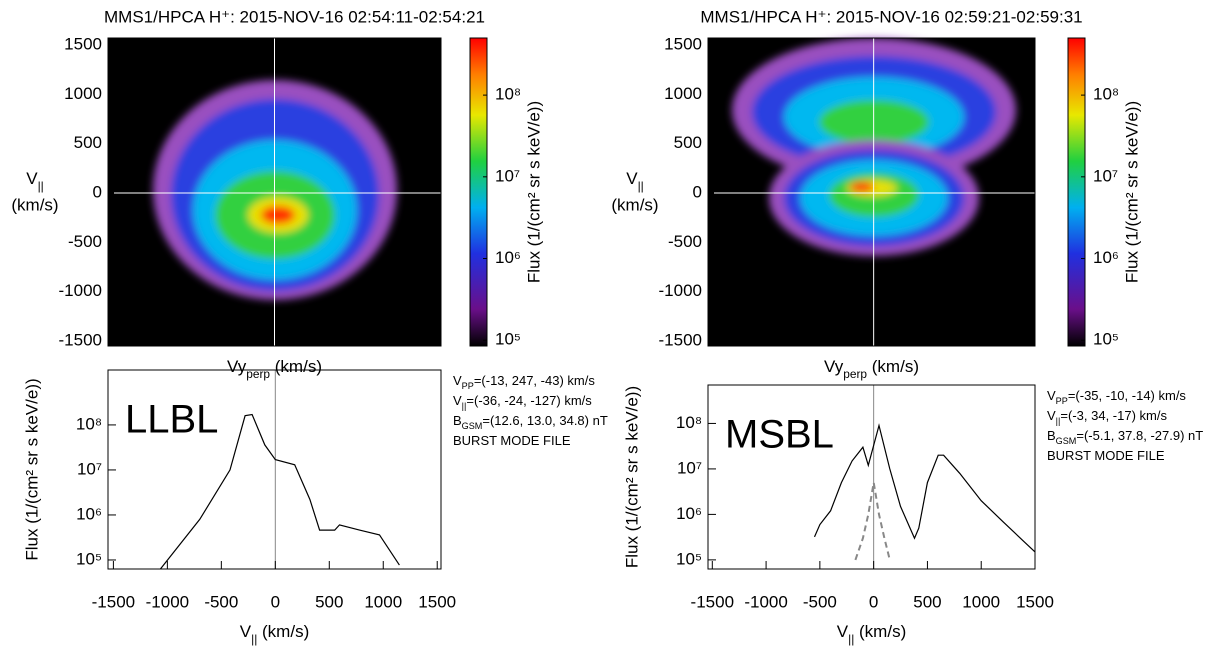 This screenshot has height=646, width=1225. What do you see at coordinates (641, 186) in the screenshot?
I see `y-axis-label-part: ||` at bounding box center [641, 186].